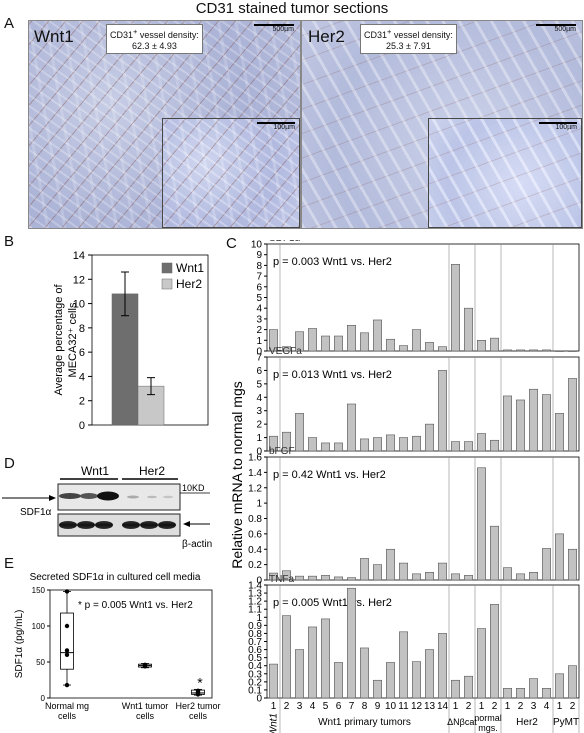 The width and height of the screenshot is (584, 733). Describe the element at coordinates (259, 319) in the screenshot. I see `y-tick-label: 3` at that location.